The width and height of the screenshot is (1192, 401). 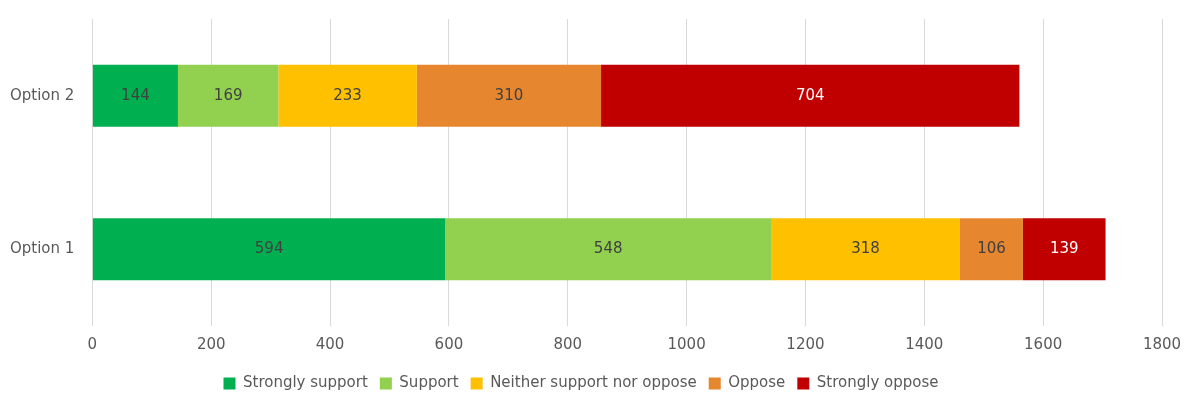 What do you see at coordinates (1043, 343) in the screenshot?
I see `x-tick-label: 1600` at bounding box center [1043, 343].